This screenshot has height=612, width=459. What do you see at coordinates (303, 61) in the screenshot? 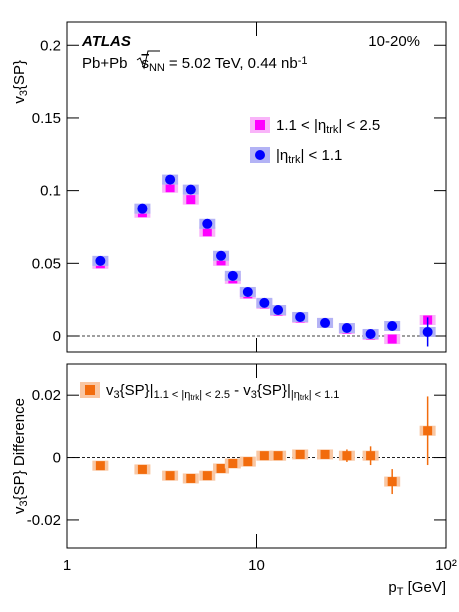
I see `energy-part: -1` at bounding box center [303, 61].